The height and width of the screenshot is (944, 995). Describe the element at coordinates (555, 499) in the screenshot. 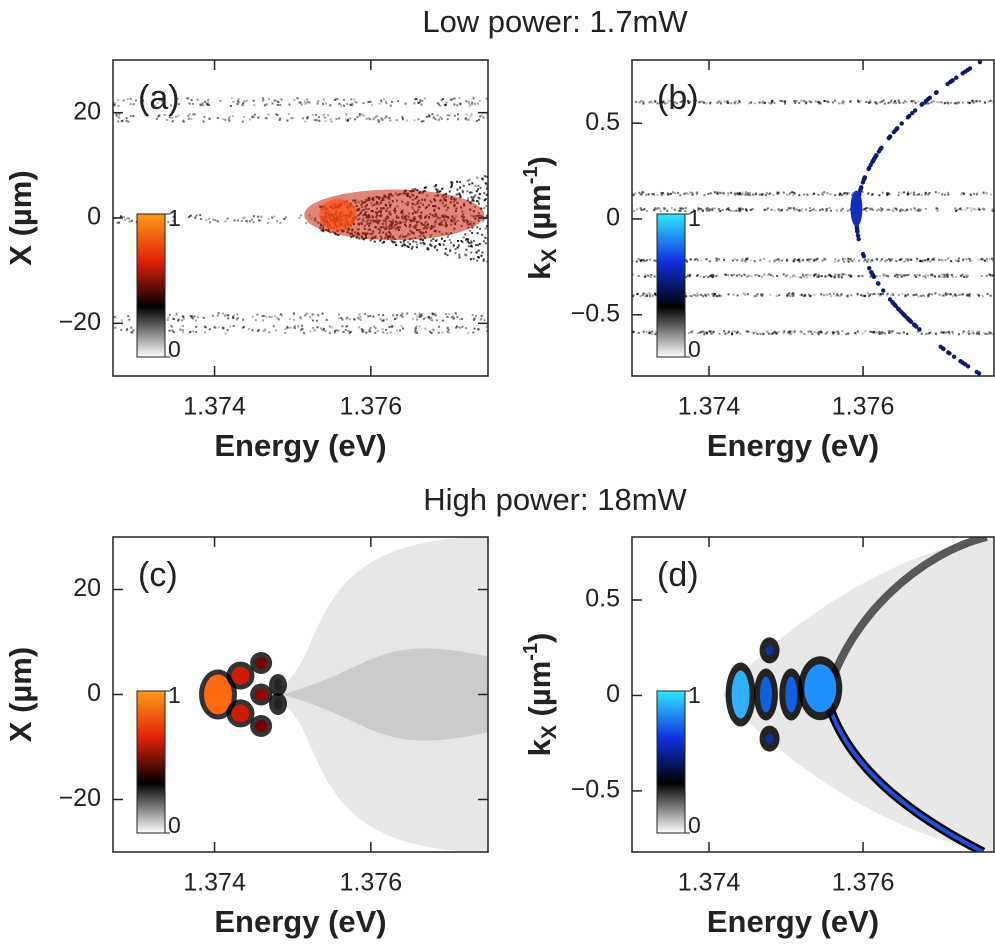

I see `section-title: High power: 18mW` at that location.